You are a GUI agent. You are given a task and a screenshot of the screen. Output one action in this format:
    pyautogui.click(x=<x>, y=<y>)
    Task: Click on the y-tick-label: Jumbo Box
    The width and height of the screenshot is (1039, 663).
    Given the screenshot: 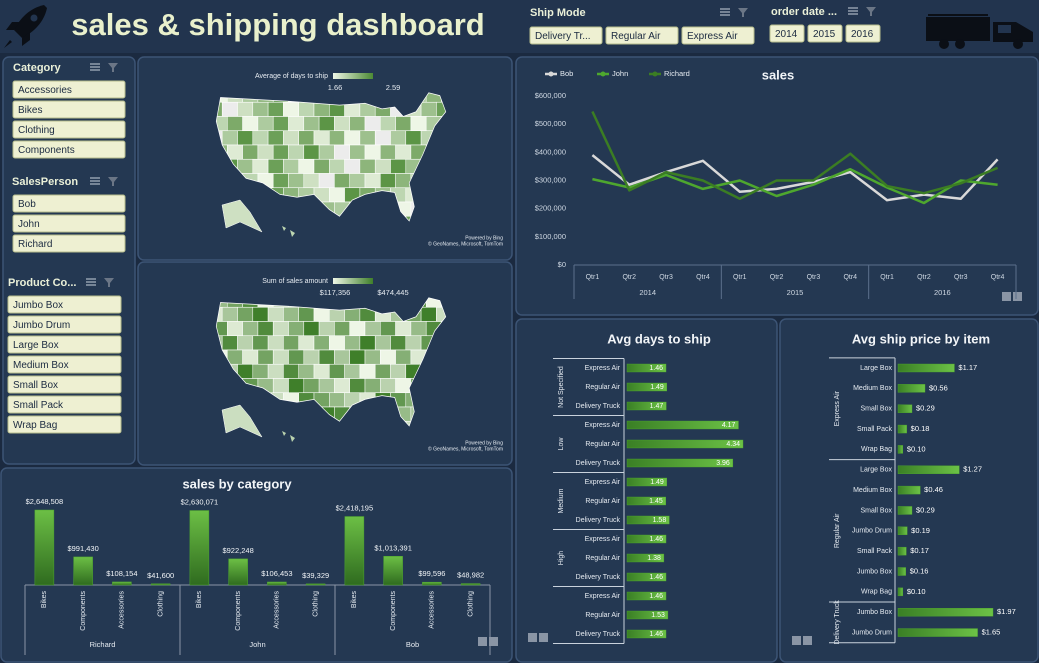 What is the action you would take?
    pyautogui.click(x=875, y=612)
    